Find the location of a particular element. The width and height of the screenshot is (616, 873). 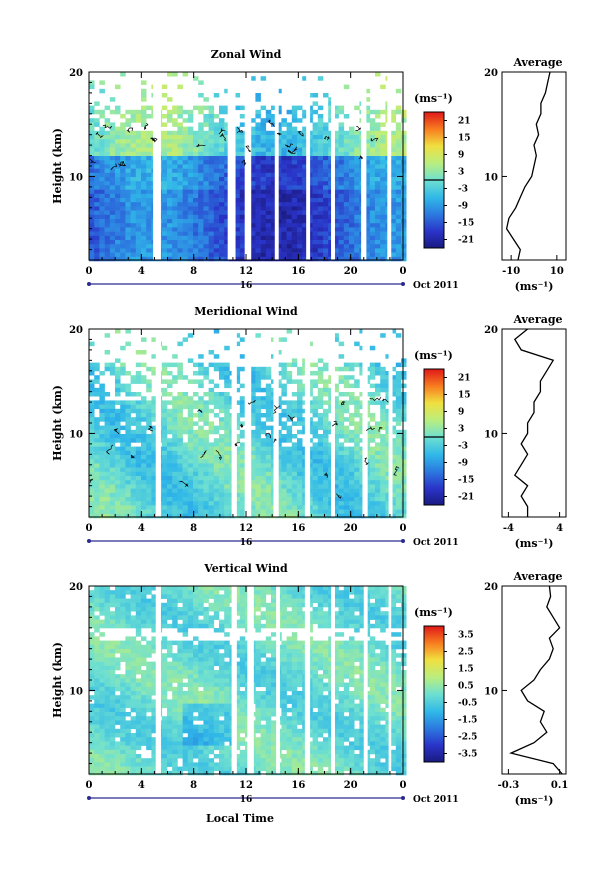

date-axis-end is located at coordinates (89, 541).